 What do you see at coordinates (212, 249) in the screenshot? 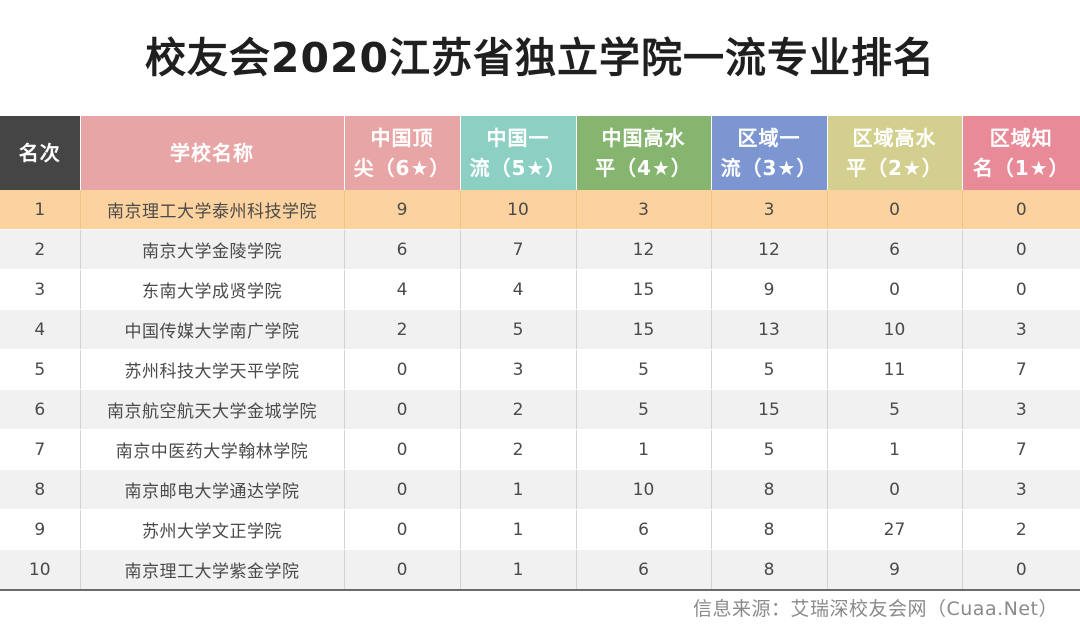
I see `school-cell: 南京大学金陵学院` at bounding box center [212, 249].